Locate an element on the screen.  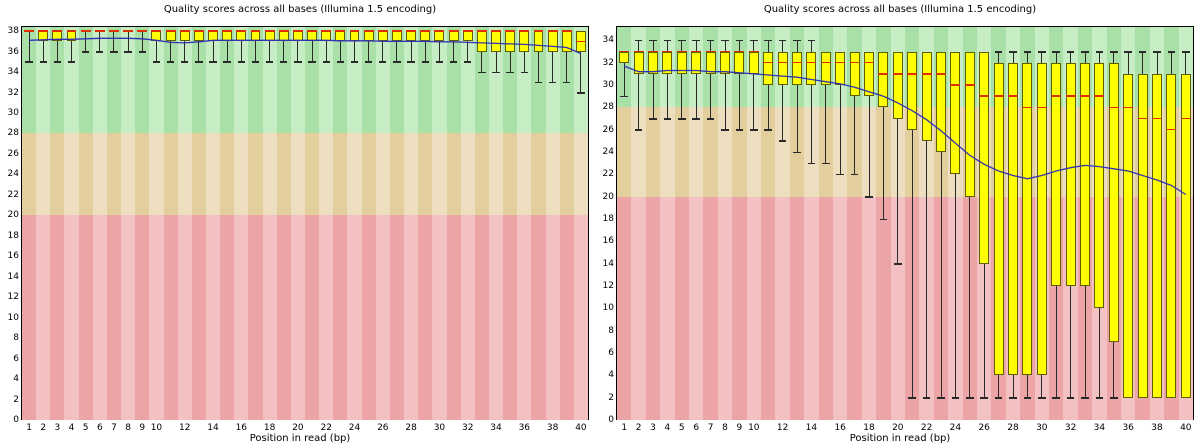
x-tick-label: 9 is located at coordinates (142, 428).